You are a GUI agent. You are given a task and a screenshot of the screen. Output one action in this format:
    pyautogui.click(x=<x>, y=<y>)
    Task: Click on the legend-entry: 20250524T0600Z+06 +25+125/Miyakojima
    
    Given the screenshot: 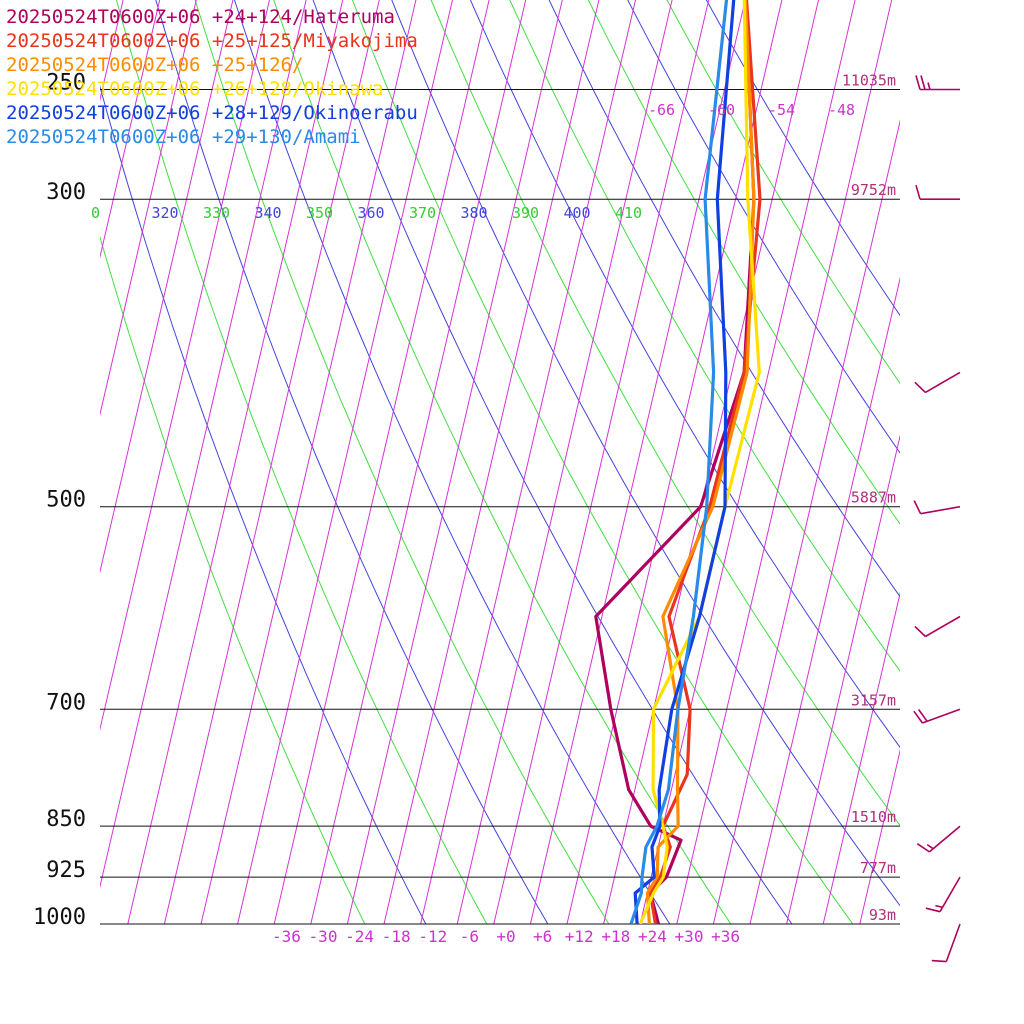 What is the action you would take?
    pyautogui.click(x=212, y=41)
    